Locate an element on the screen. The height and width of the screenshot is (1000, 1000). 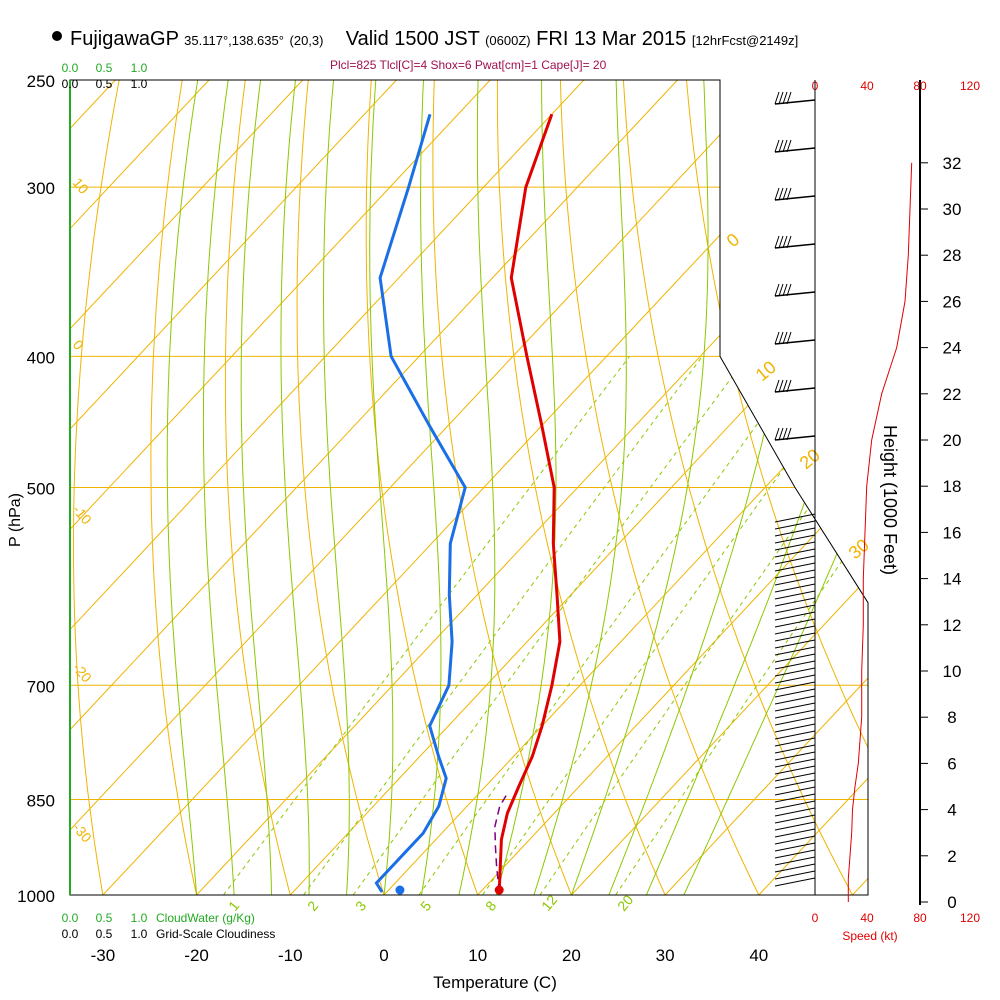
temperature-tick-label: 10 is located at coordinates (477, 955).